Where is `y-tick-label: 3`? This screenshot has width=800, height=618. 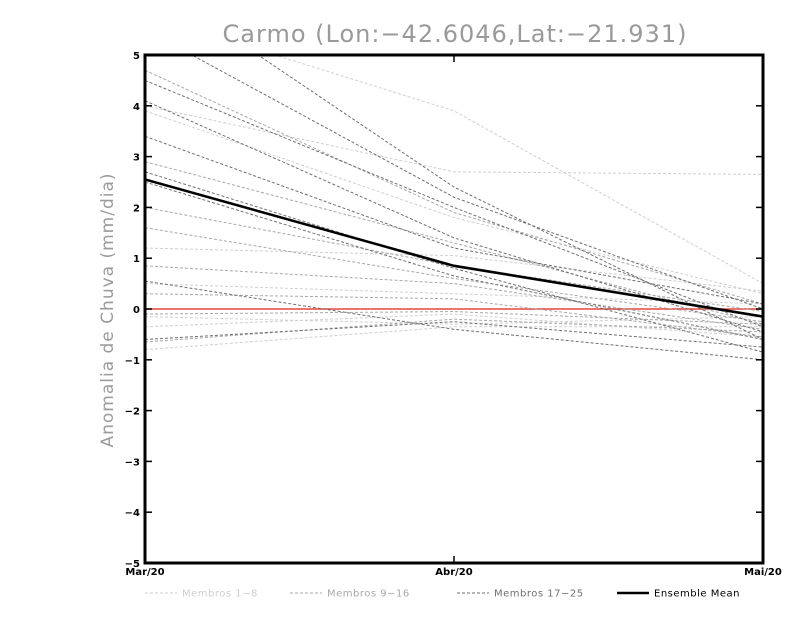 y-tick-label: 3 is located at coordinates (136, 158).